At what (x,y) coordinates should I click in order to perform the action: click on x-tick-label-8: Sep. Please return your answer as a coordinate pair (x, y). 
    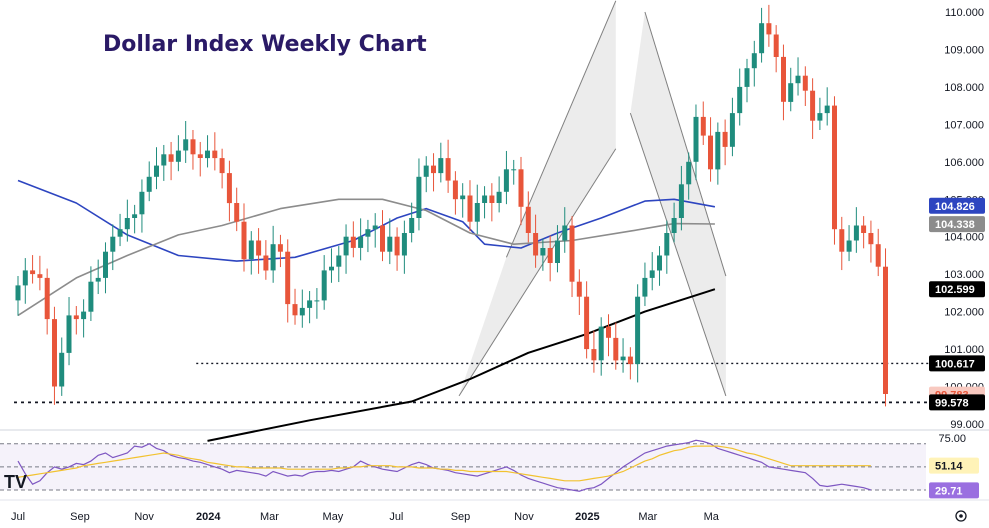
    Looking at the image, I should click on (461, 517).